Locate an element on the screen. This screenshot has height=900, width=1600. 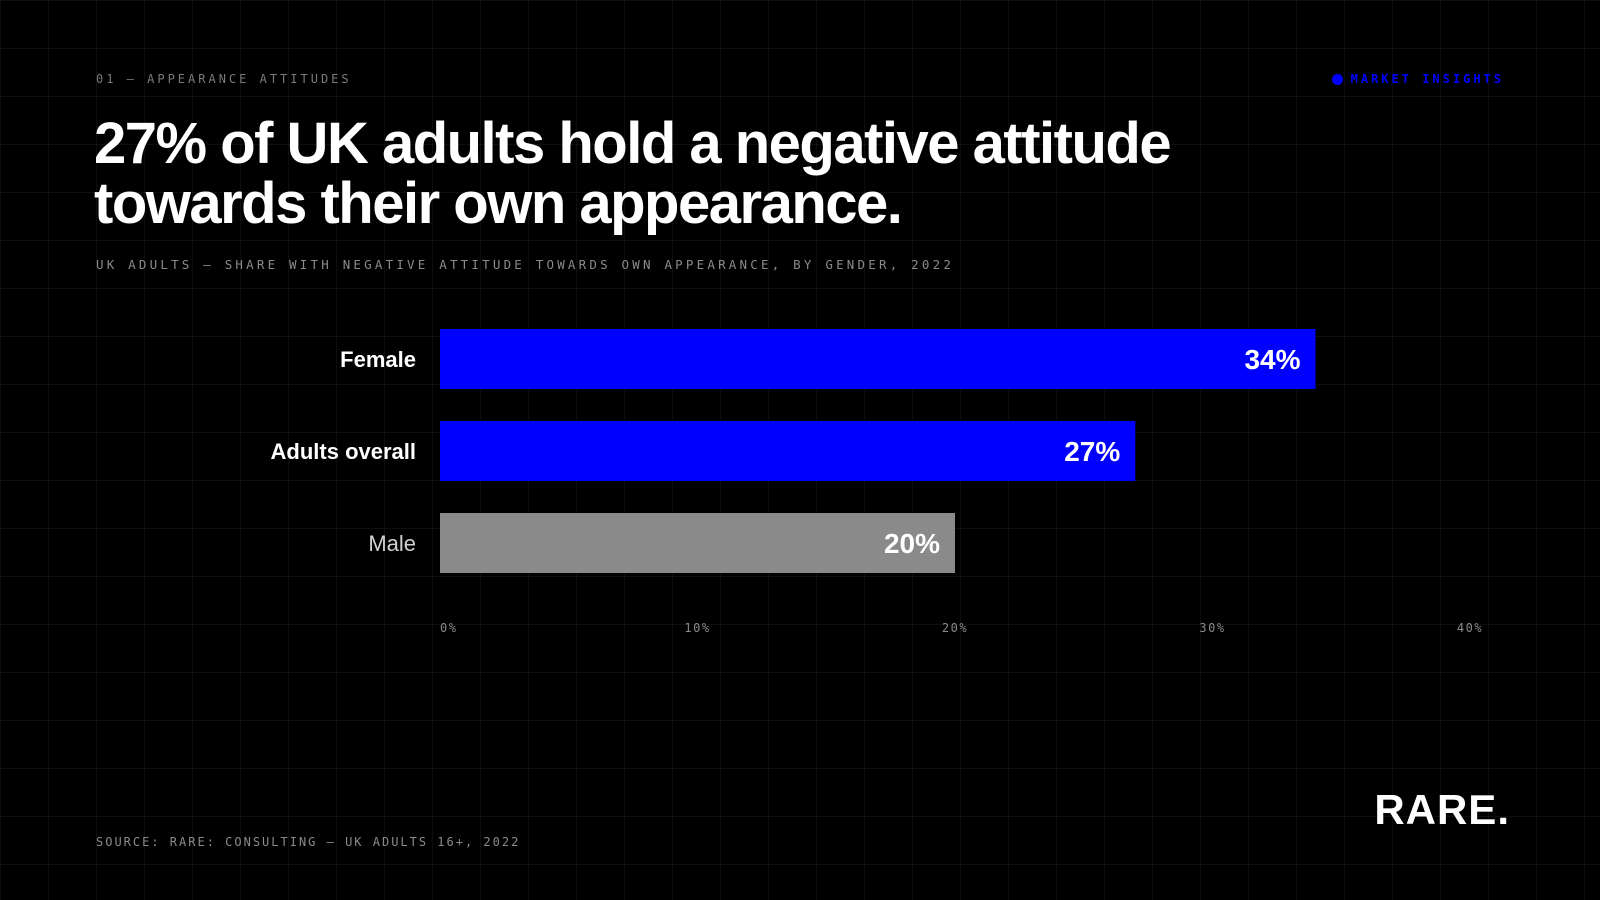
category-label: Male is located at coordinates (392, 543).